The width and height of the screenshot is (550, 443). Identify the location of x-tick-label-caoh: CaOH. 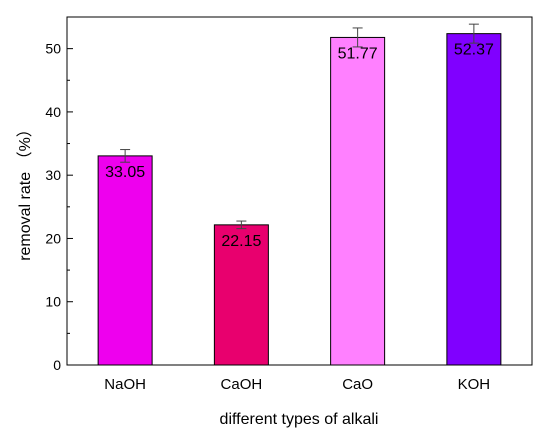
(242, 384).